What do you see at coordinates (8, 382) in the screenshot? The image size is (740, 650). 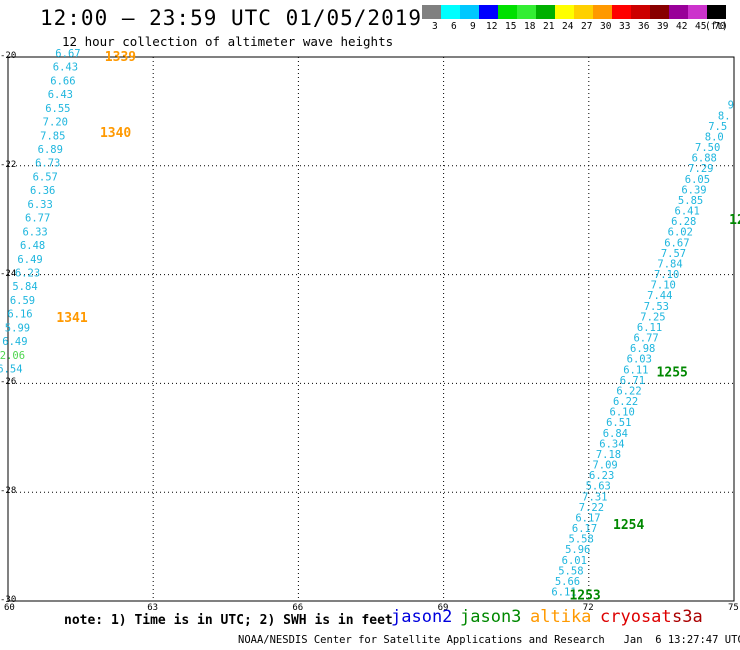 I see `latitude-label: -26` at bounding box center [8, 382].